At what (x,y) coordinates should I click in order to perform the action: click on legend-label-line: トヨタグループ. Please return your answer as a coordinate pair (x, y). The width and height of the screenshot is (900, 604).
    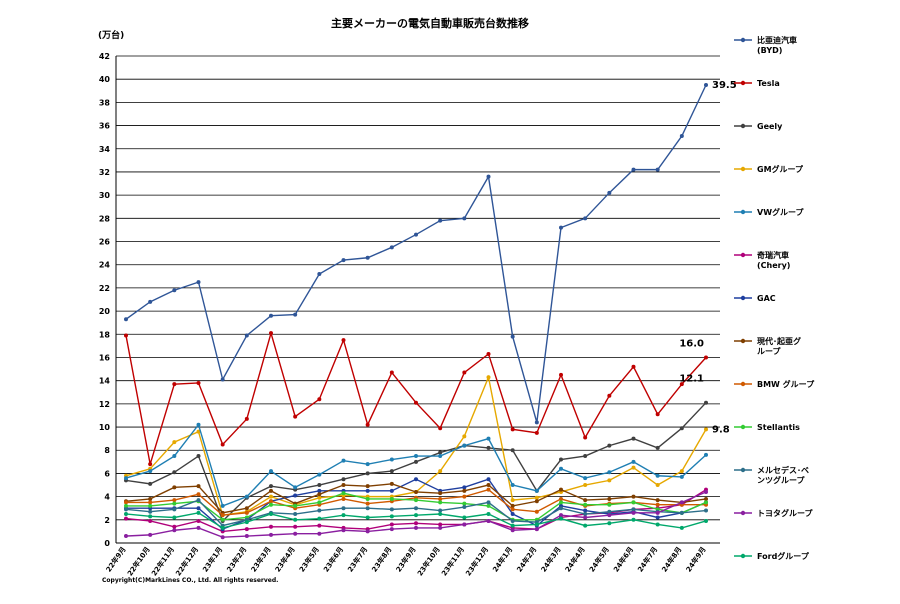
    Looking at the image, I should click on (785, 513).